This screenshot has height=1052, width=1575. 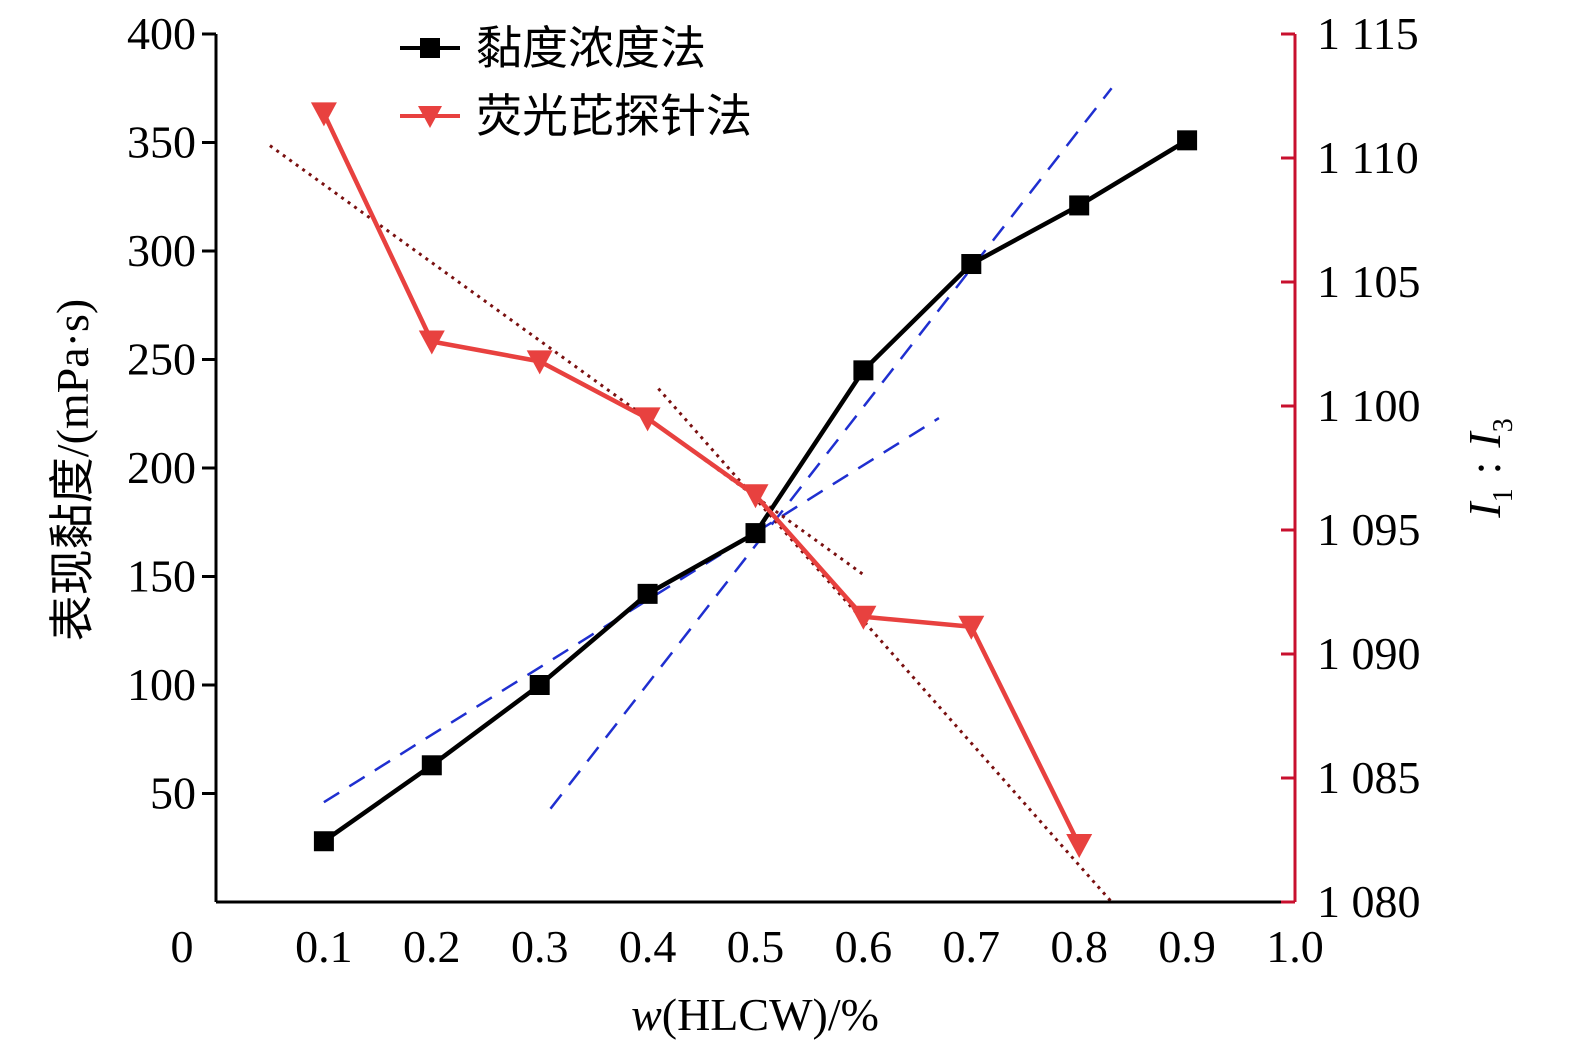 I want to click on x-tick-label: 0.7, so click(x=972, y=946).